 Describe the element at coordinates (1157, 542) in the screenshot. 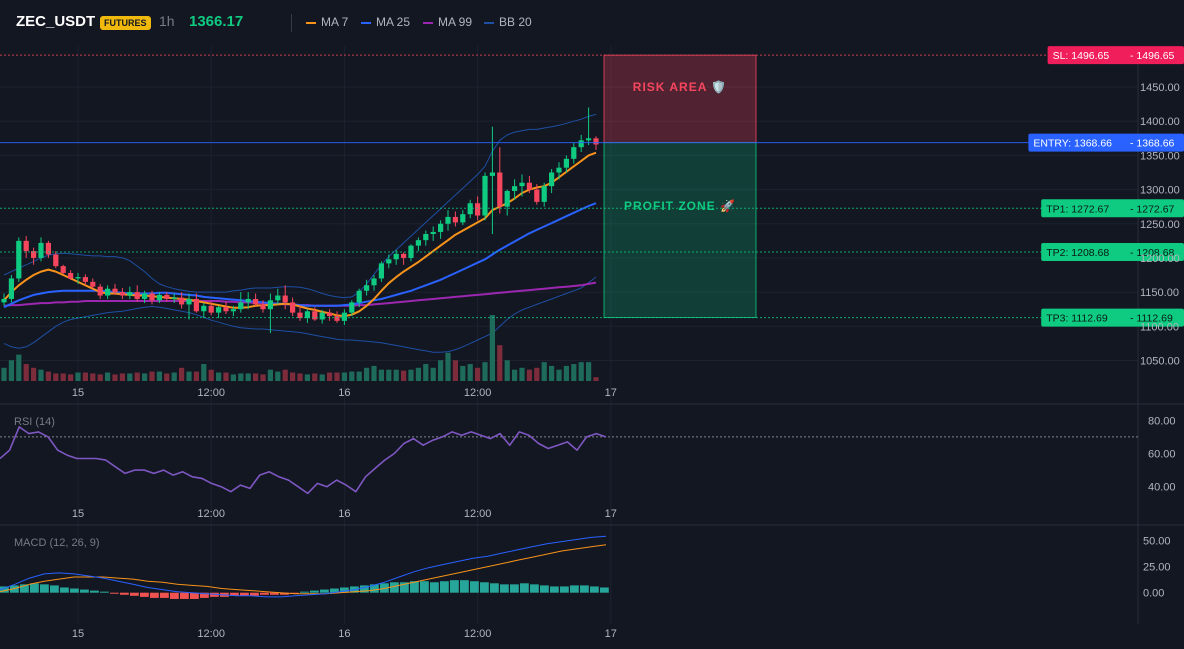

I see `macd-tick-label: 50.00` at that location.